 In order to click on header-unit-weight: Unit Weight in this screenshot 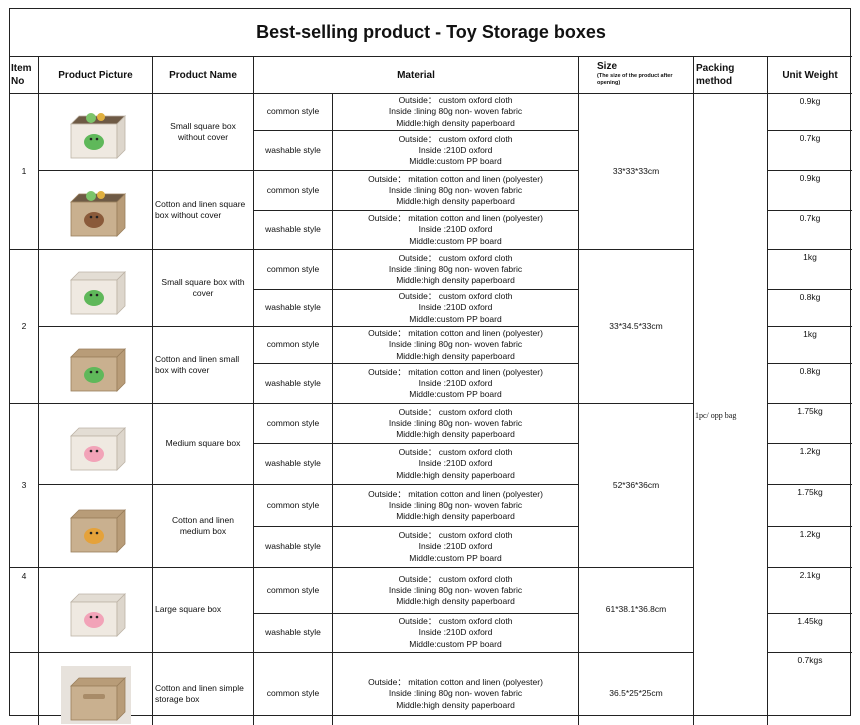, I will do `click(809, 75)`.